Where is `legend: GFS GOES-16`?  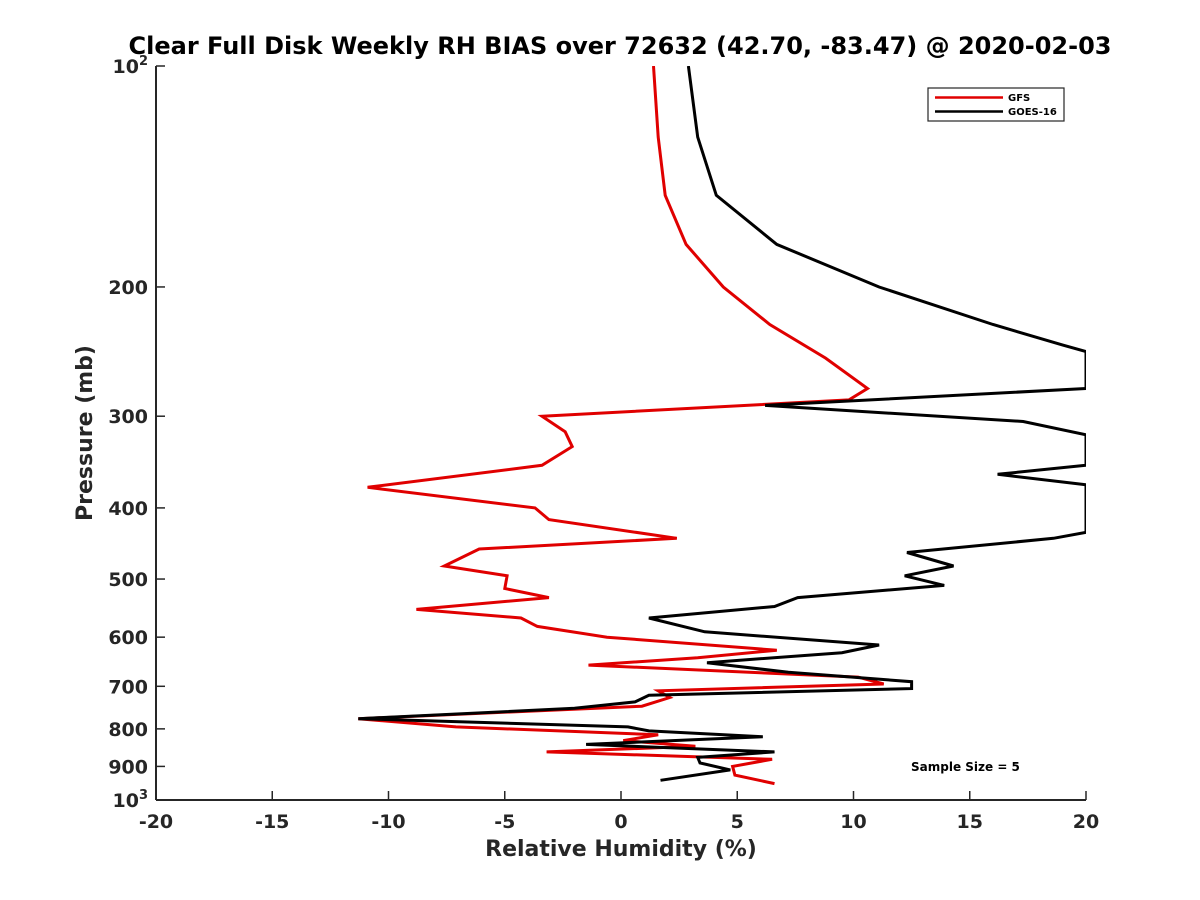
legend: GFS GOES-16 is located at coordinates (996, 104).